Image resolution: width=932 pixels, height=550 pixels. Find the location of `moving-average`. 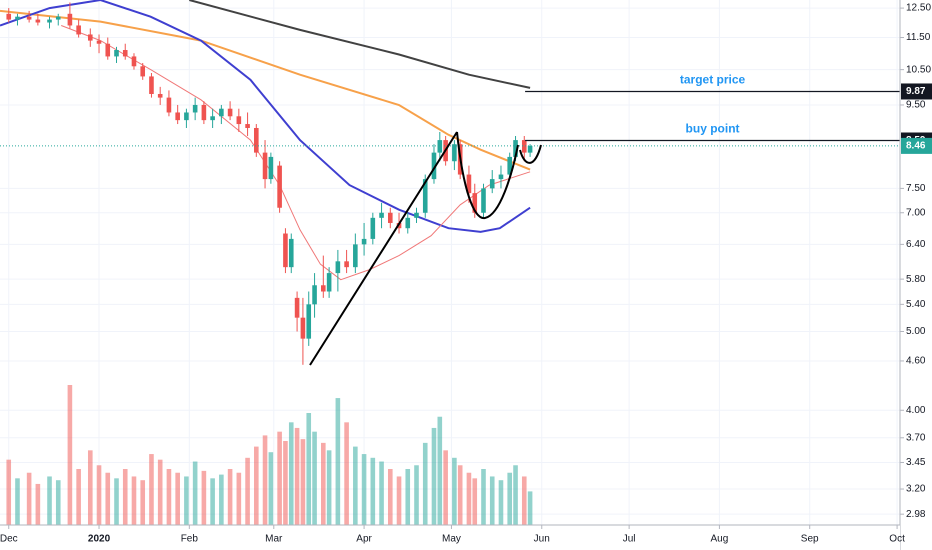

moving-average is located at coordinates (360, 44).